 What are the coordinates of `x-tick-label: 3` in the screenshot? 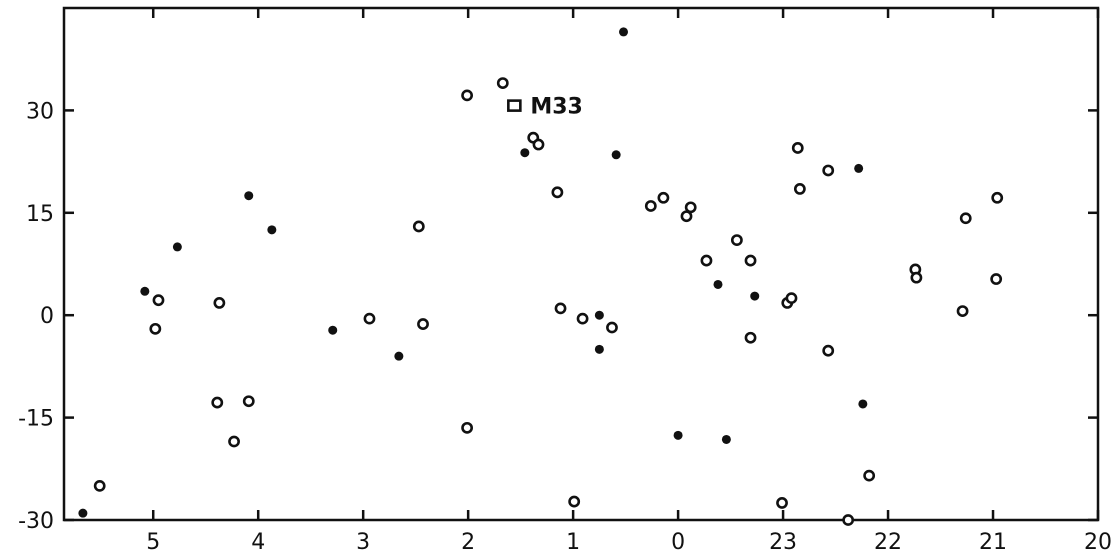 It's located at (363, 542).